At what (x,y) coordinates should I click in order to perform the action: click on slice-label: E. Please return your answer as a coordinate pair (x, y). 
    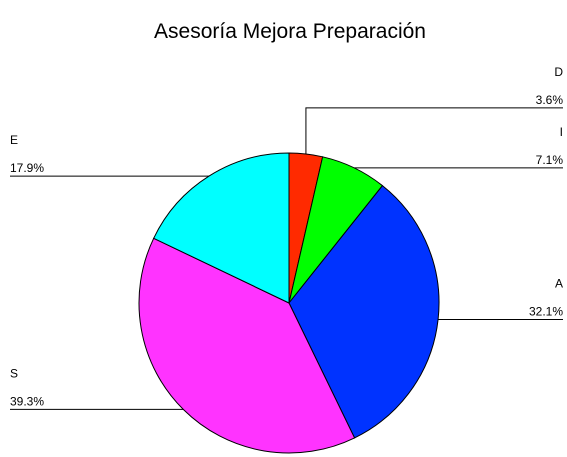
    Looking at the image, I should click on (14, 140).